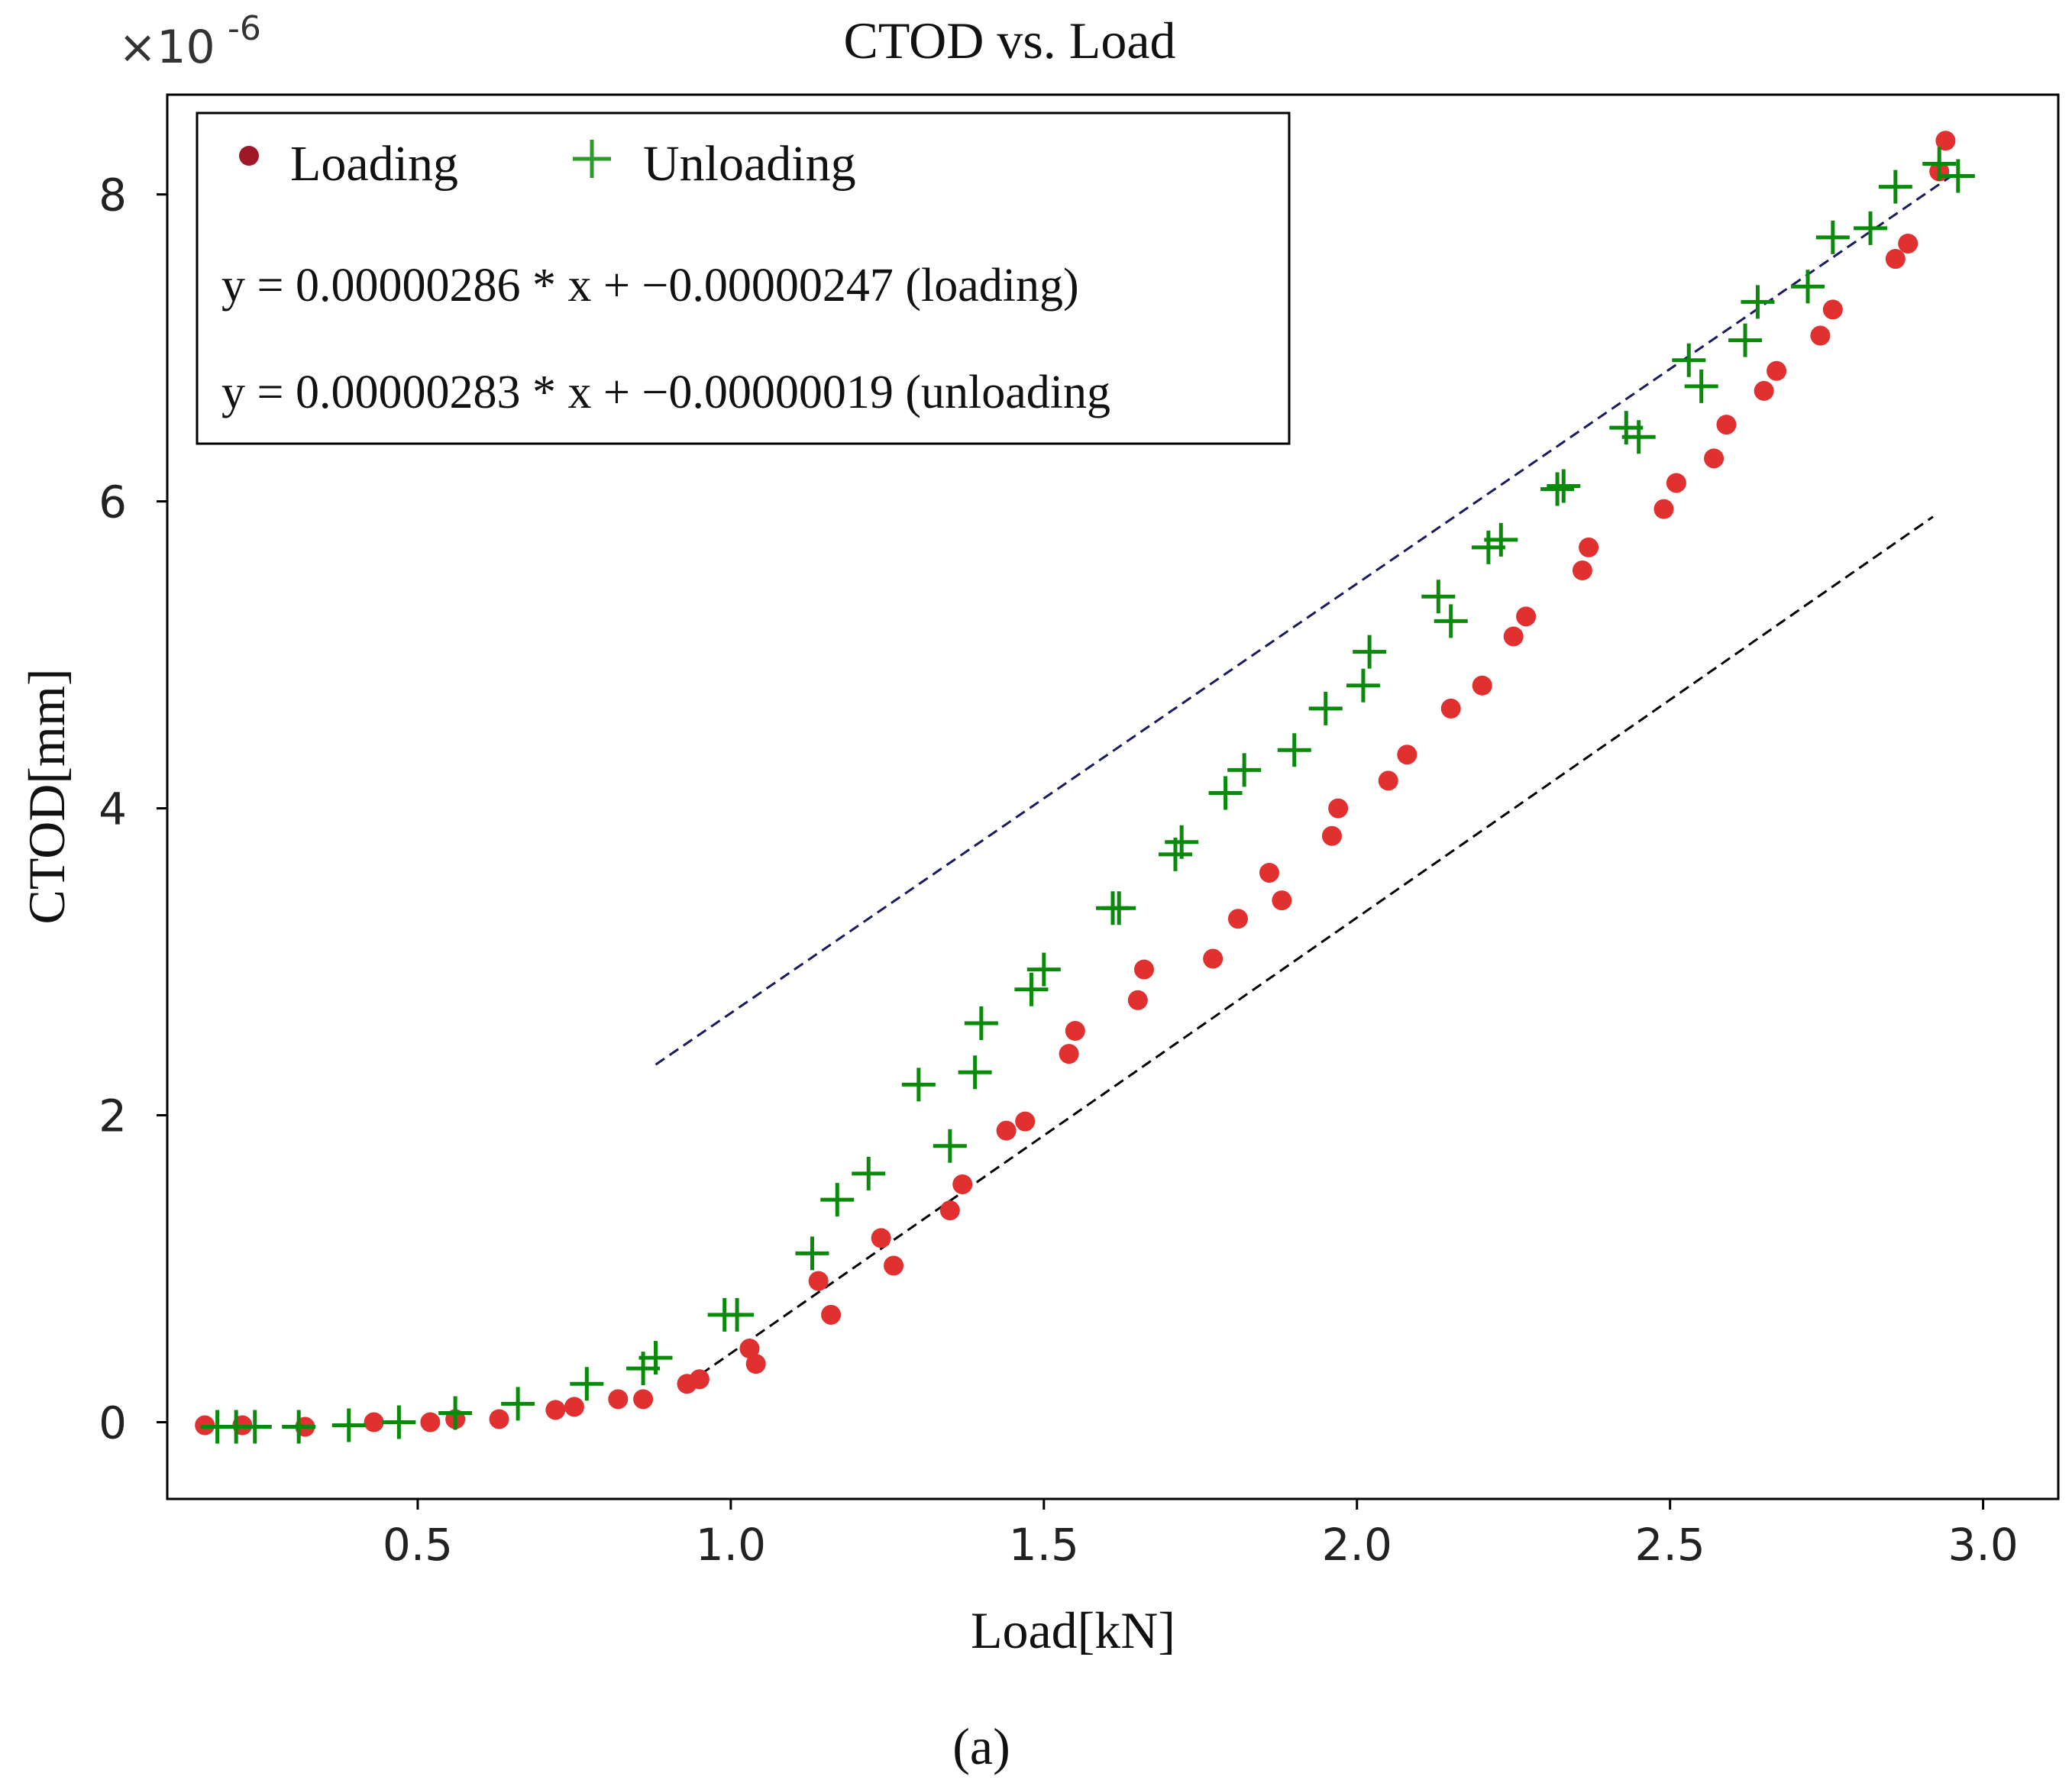 The height and width of the screenshot is (1783, 2072). Describe the element at coordinates (1983, 1545) in the screenshot. I see `x-tick-label: 3.0` at that location.